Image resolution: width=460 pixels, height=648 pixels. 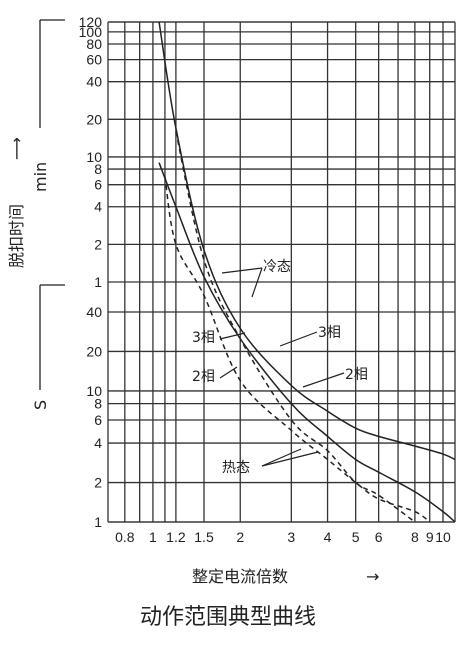 I want to click on x-tick-label: 1, so click(x=153, y=537).